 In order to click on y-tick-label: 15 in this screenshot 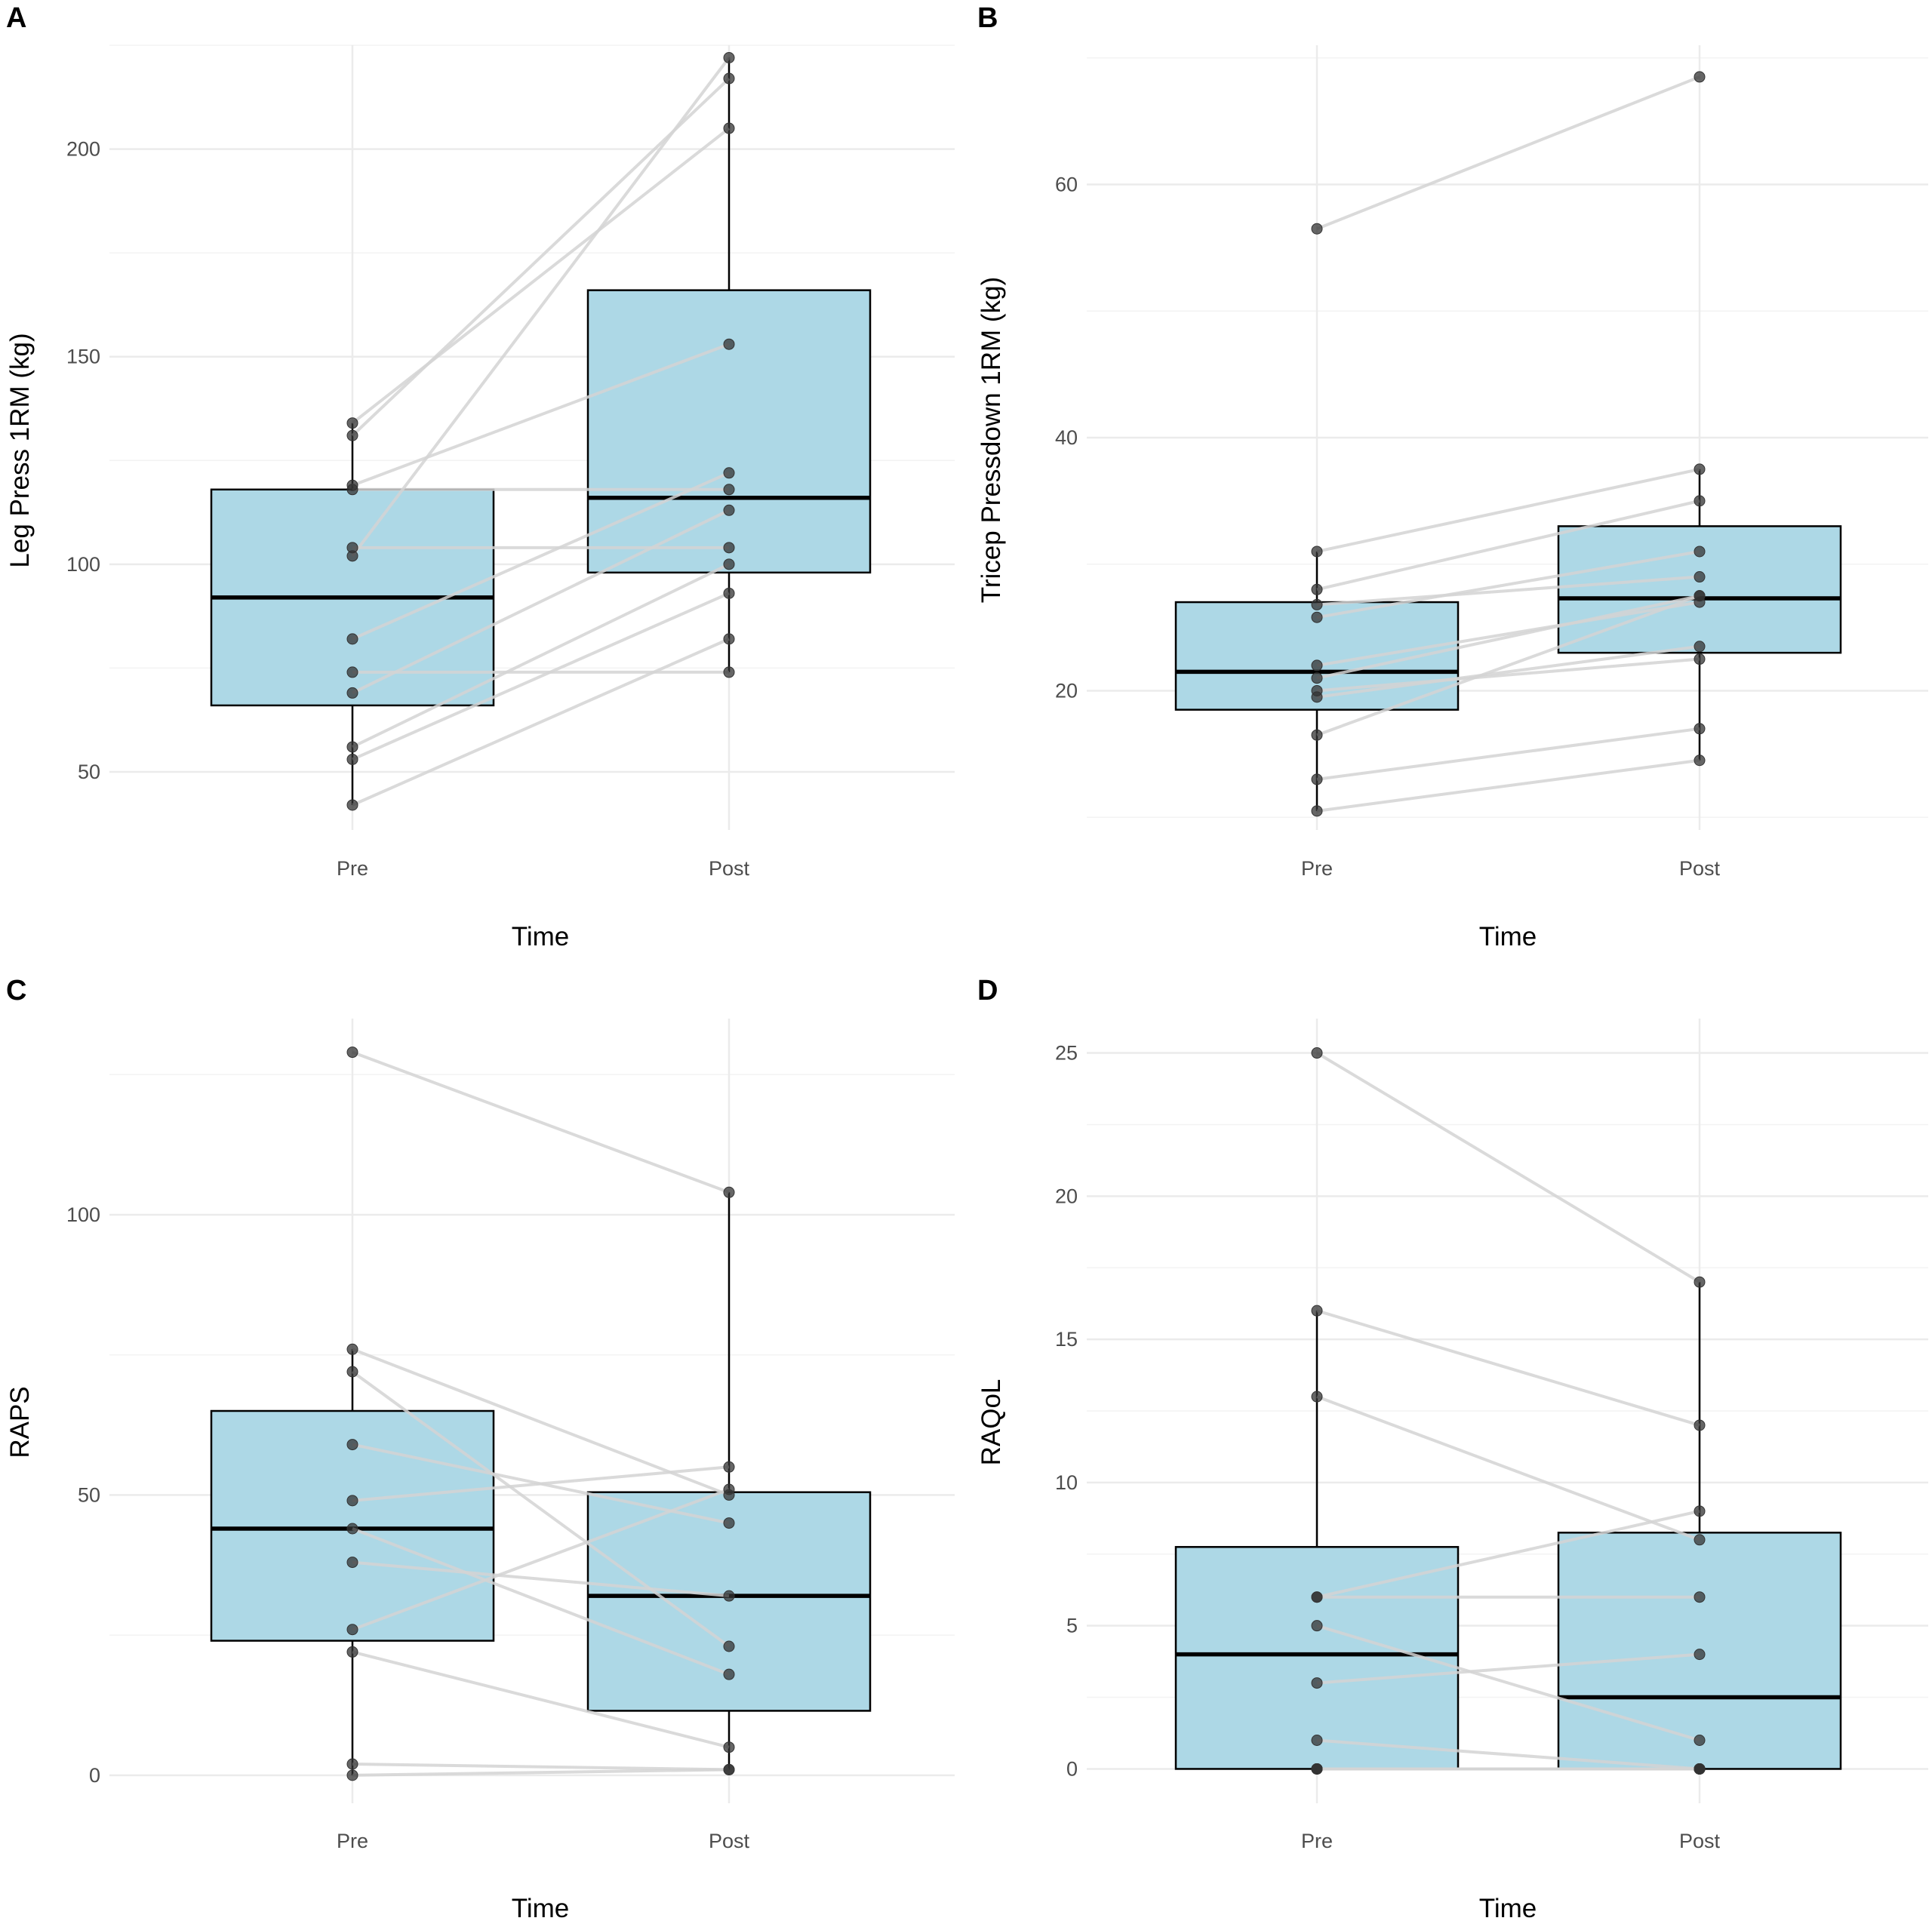, I will do `click(1066, 1339)`.